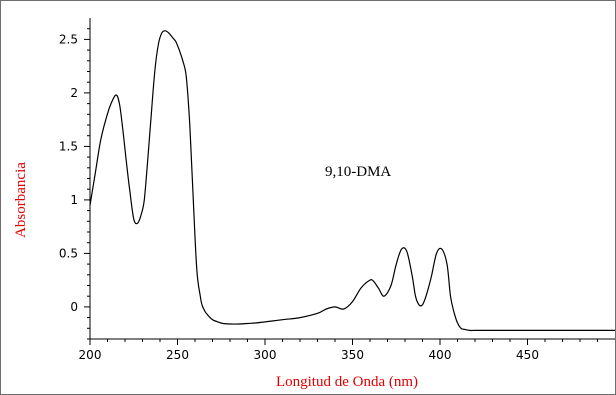 This screenshot has width=616, height=395. I want to click on y-tick-label: 2.5, so click(68, 39).